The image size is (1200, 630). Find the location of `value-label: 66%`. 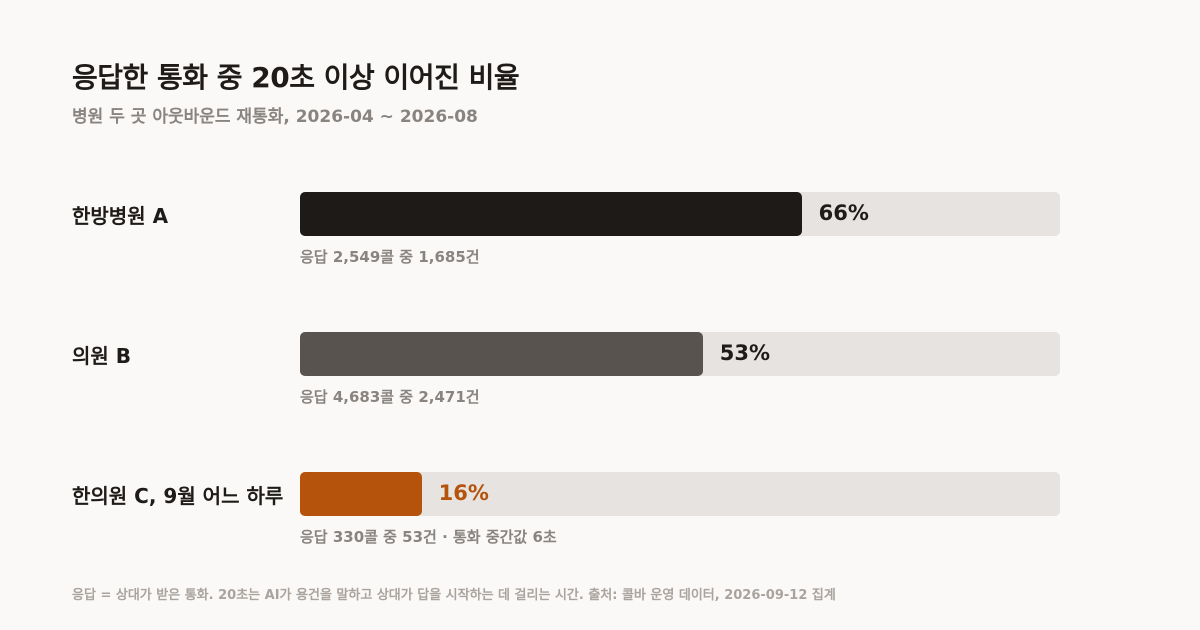

value-label: 66% is located at coordinates (843, 213).